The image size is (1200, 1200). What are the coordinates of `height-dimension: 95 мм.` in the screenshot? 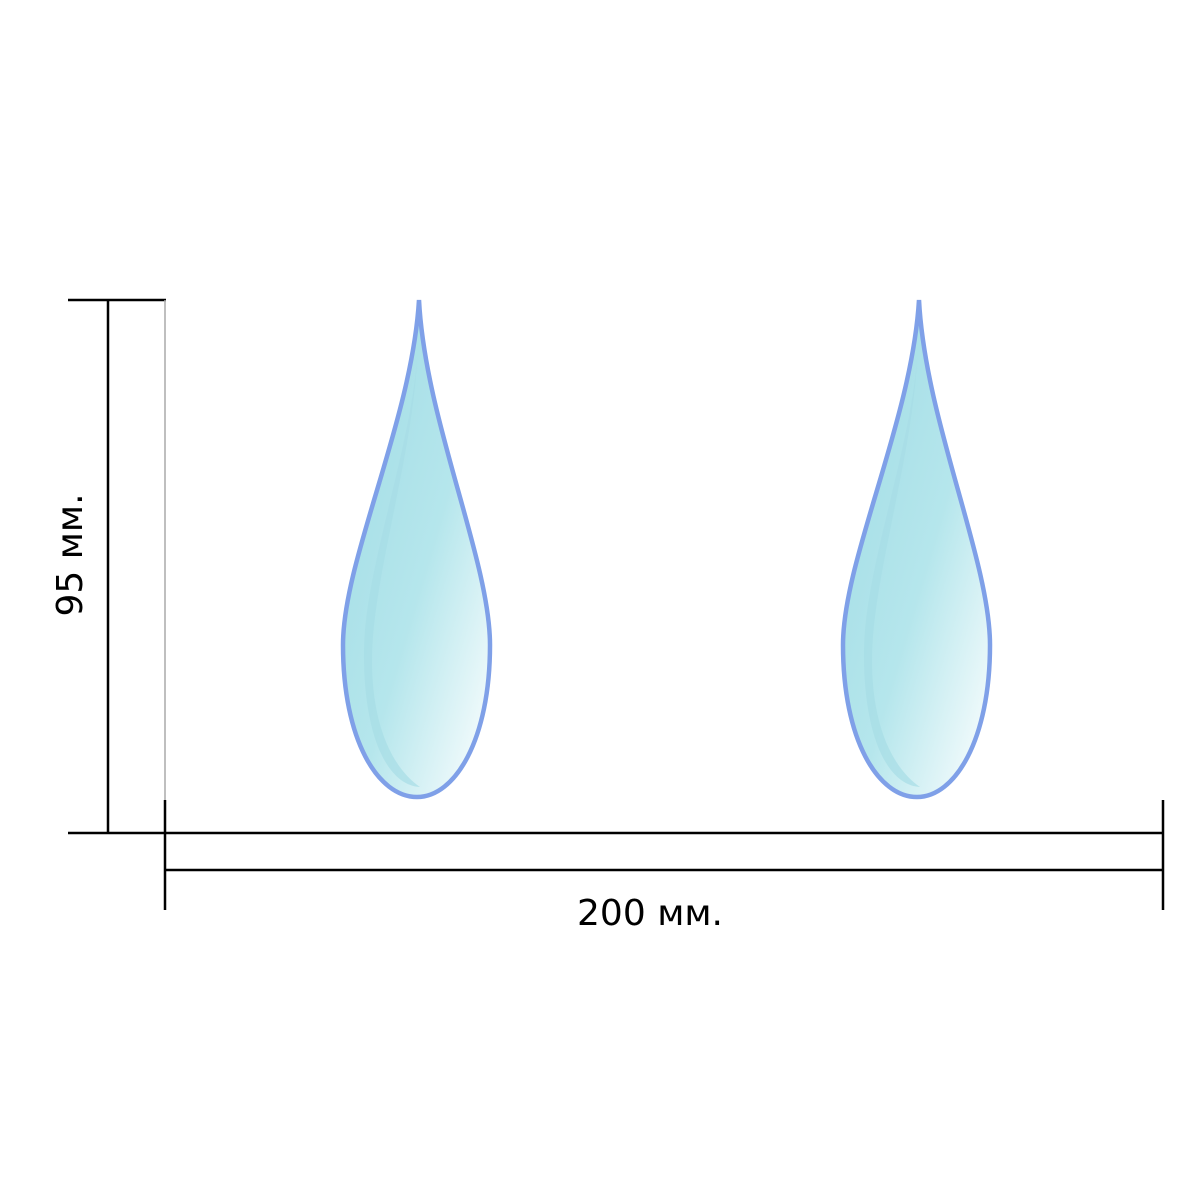 It's located at (108, 566).